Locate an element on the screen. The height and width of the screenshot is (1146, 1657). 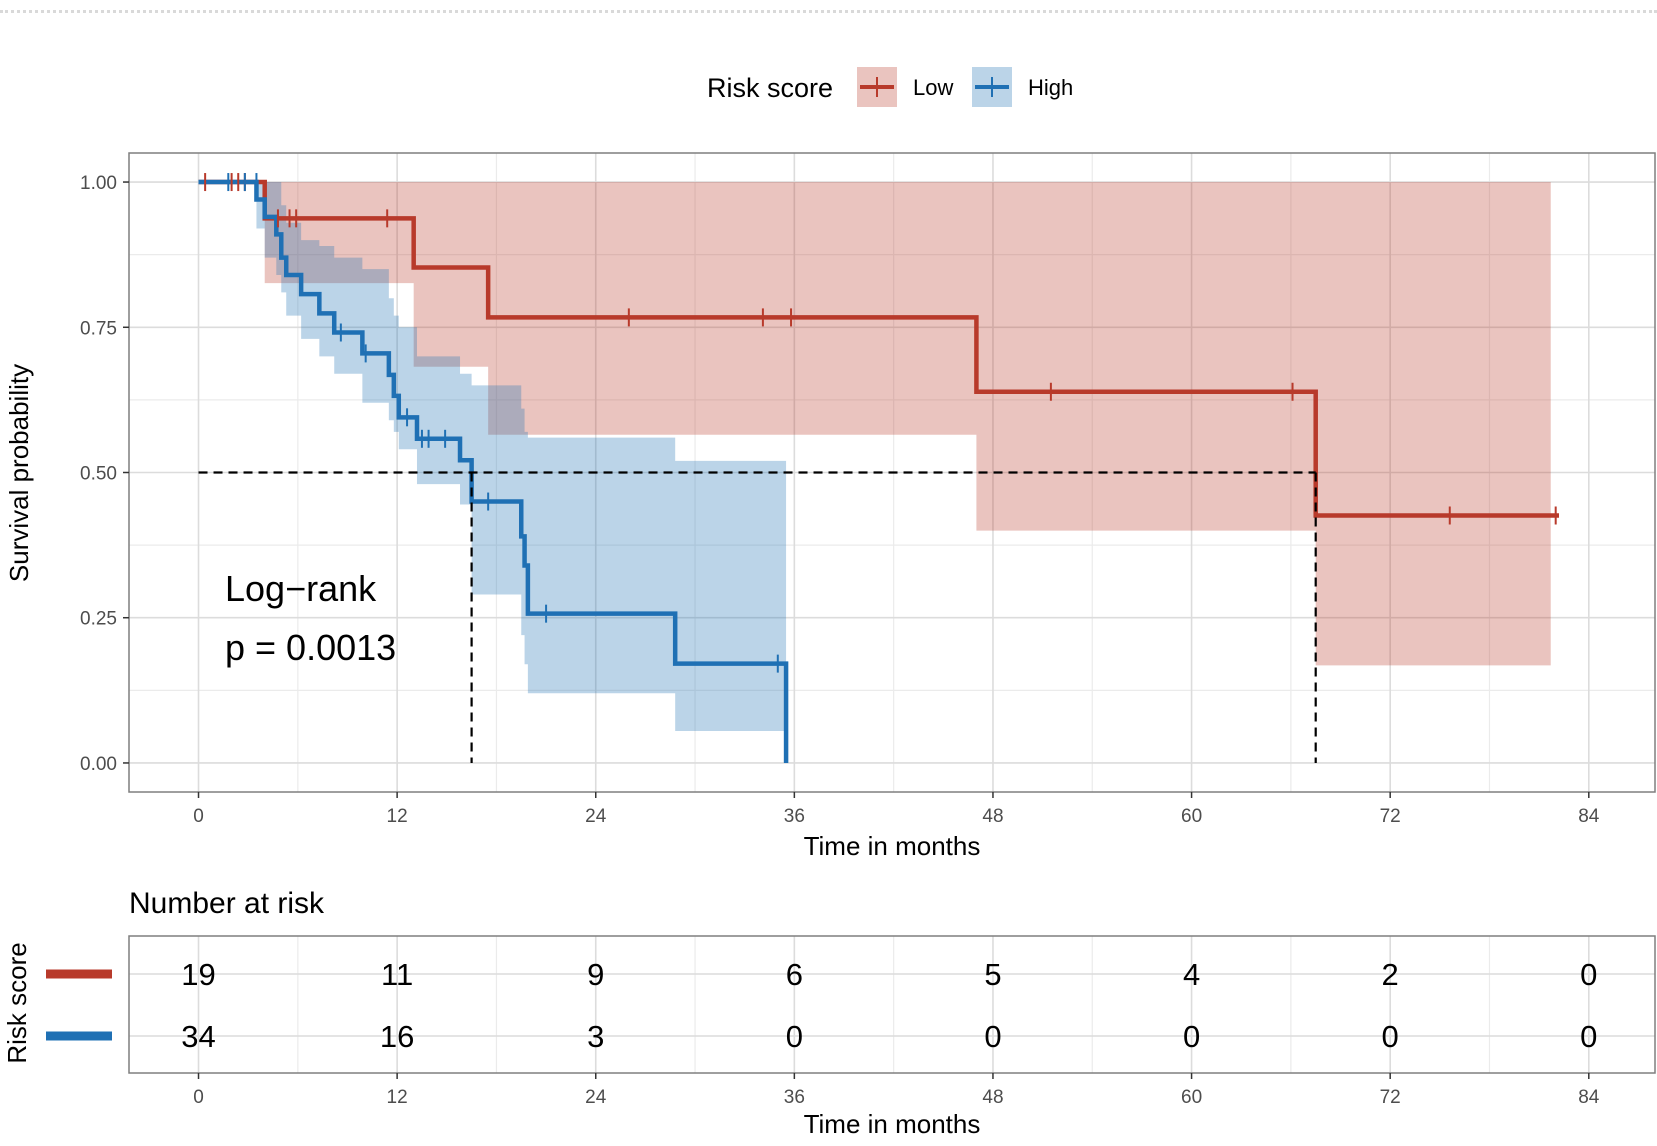
legend: Risk score Low High is located at coordinates (890, 87).